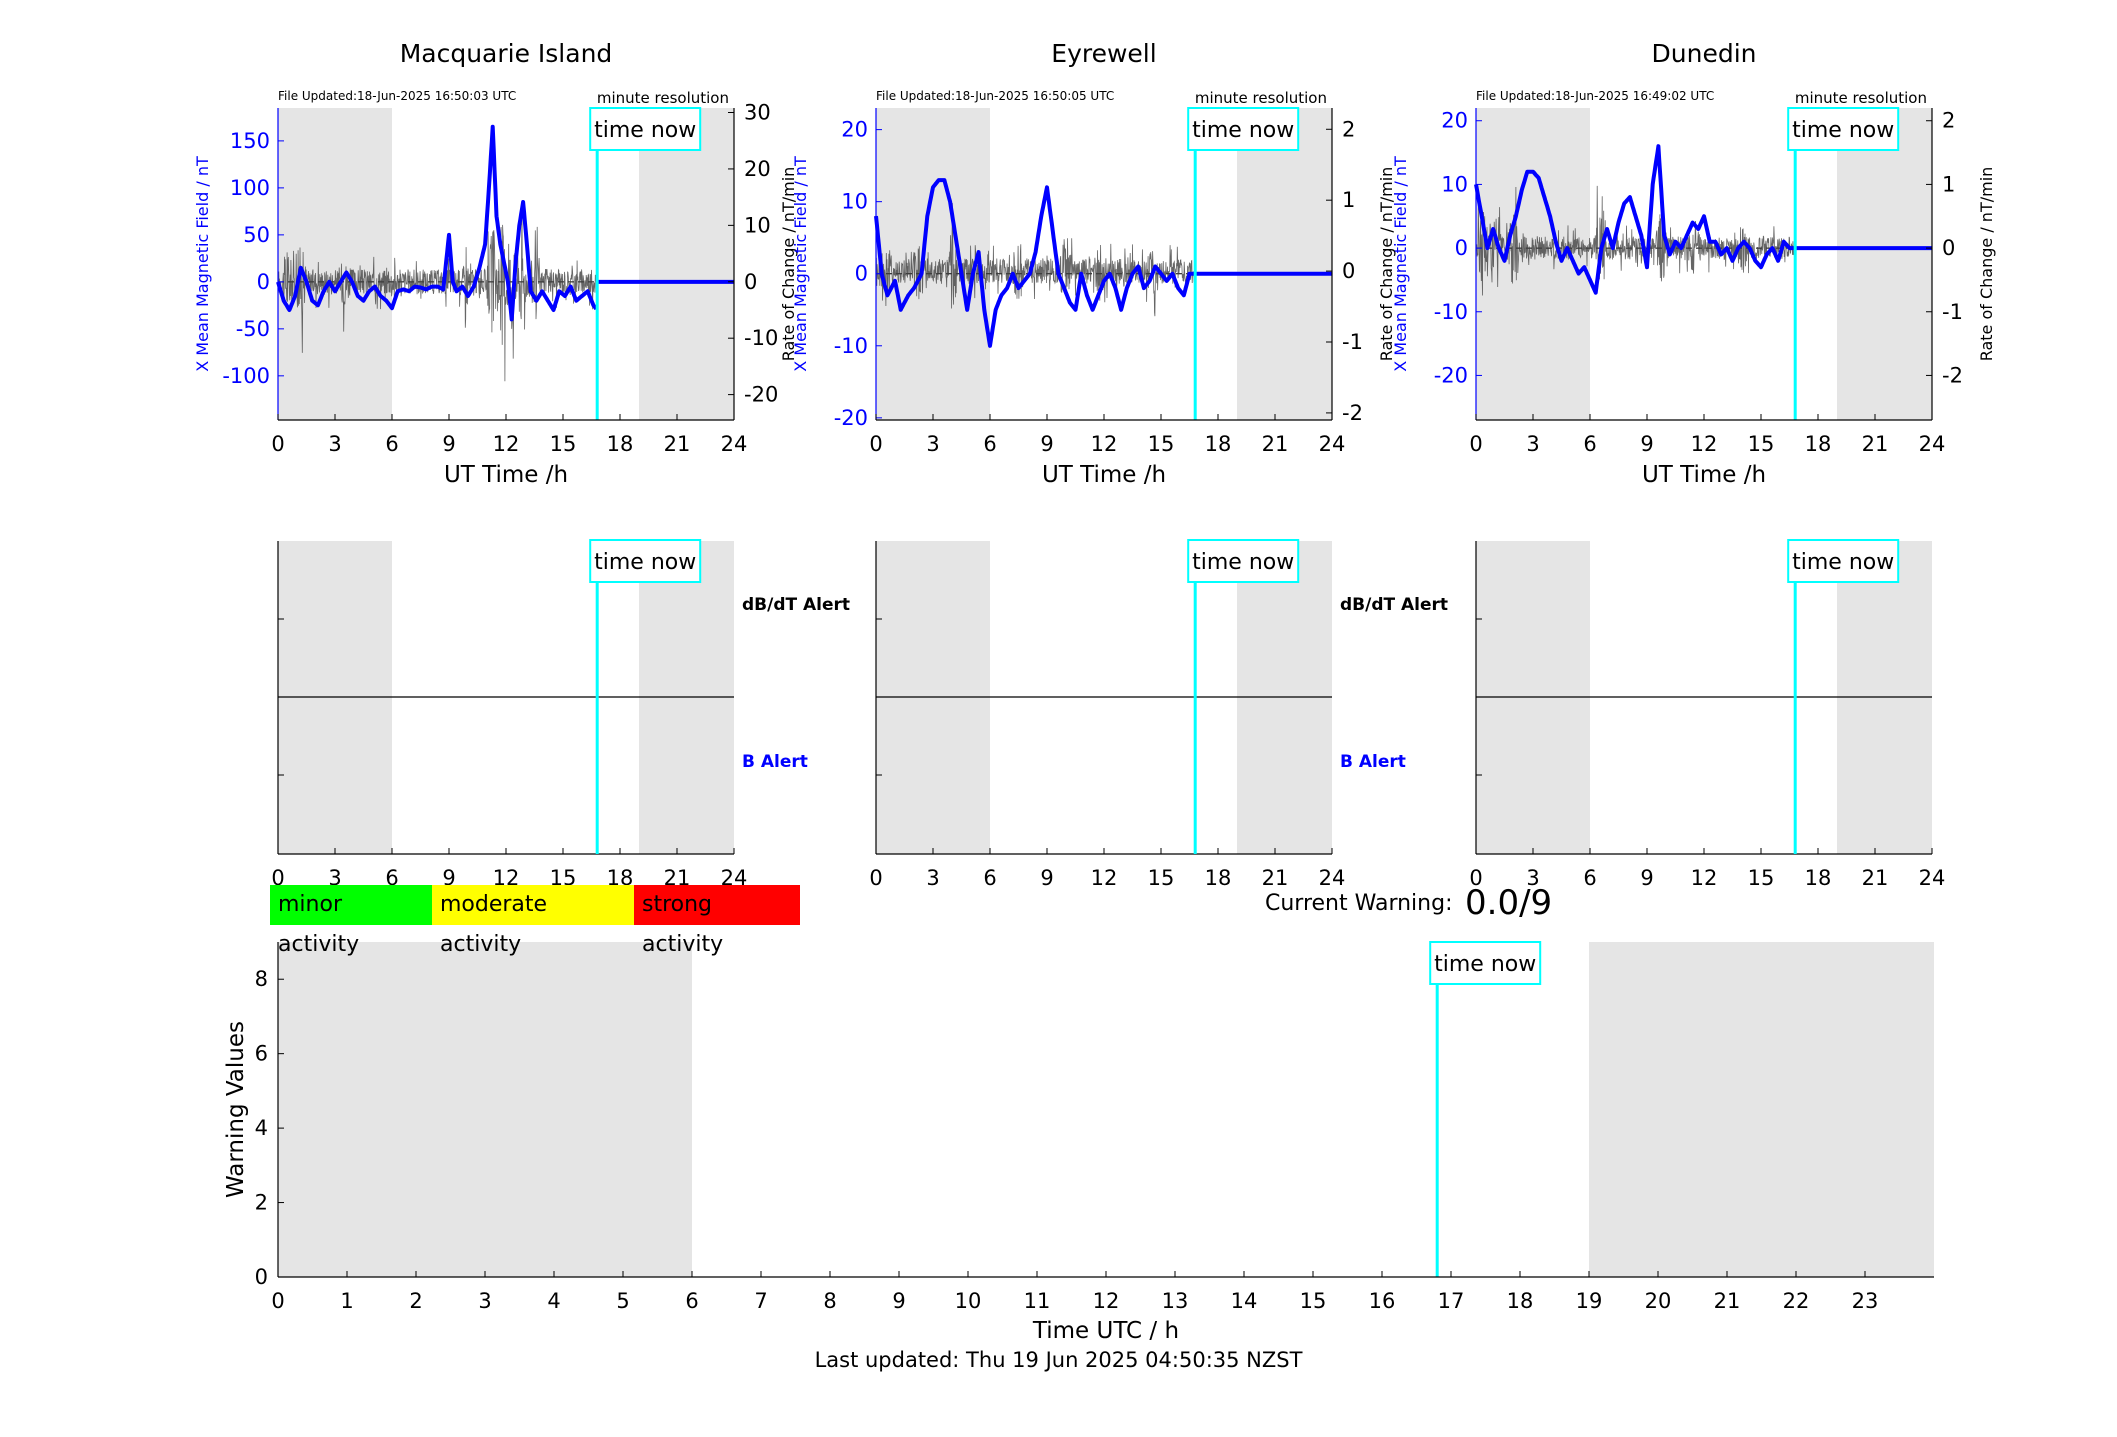 Image resolution: width=2117 pixels, height=1437 pixels. What do you see at coordinates (1451, 1301) in the screenshot?
I see `x-tick-label: 17` at bounding box center [1451, 1301].